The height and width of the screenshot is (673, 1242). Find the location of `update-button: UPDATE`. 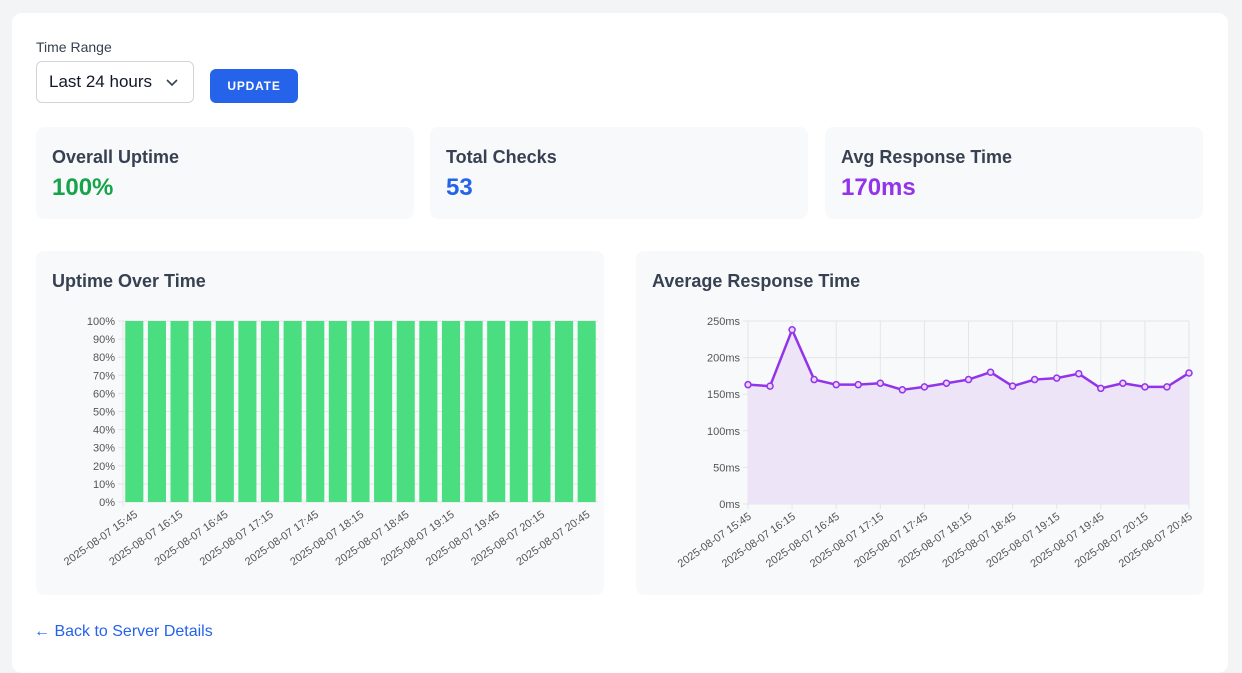

update-button: UPDATE is located at coordinates (254, 86).